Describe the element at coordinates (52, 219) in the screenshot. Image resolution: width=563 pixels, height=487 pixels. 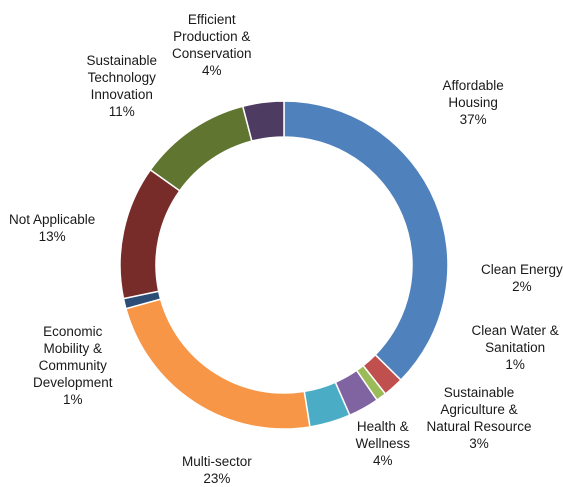
I see `slice-name-label: Not Applicable` at that location.